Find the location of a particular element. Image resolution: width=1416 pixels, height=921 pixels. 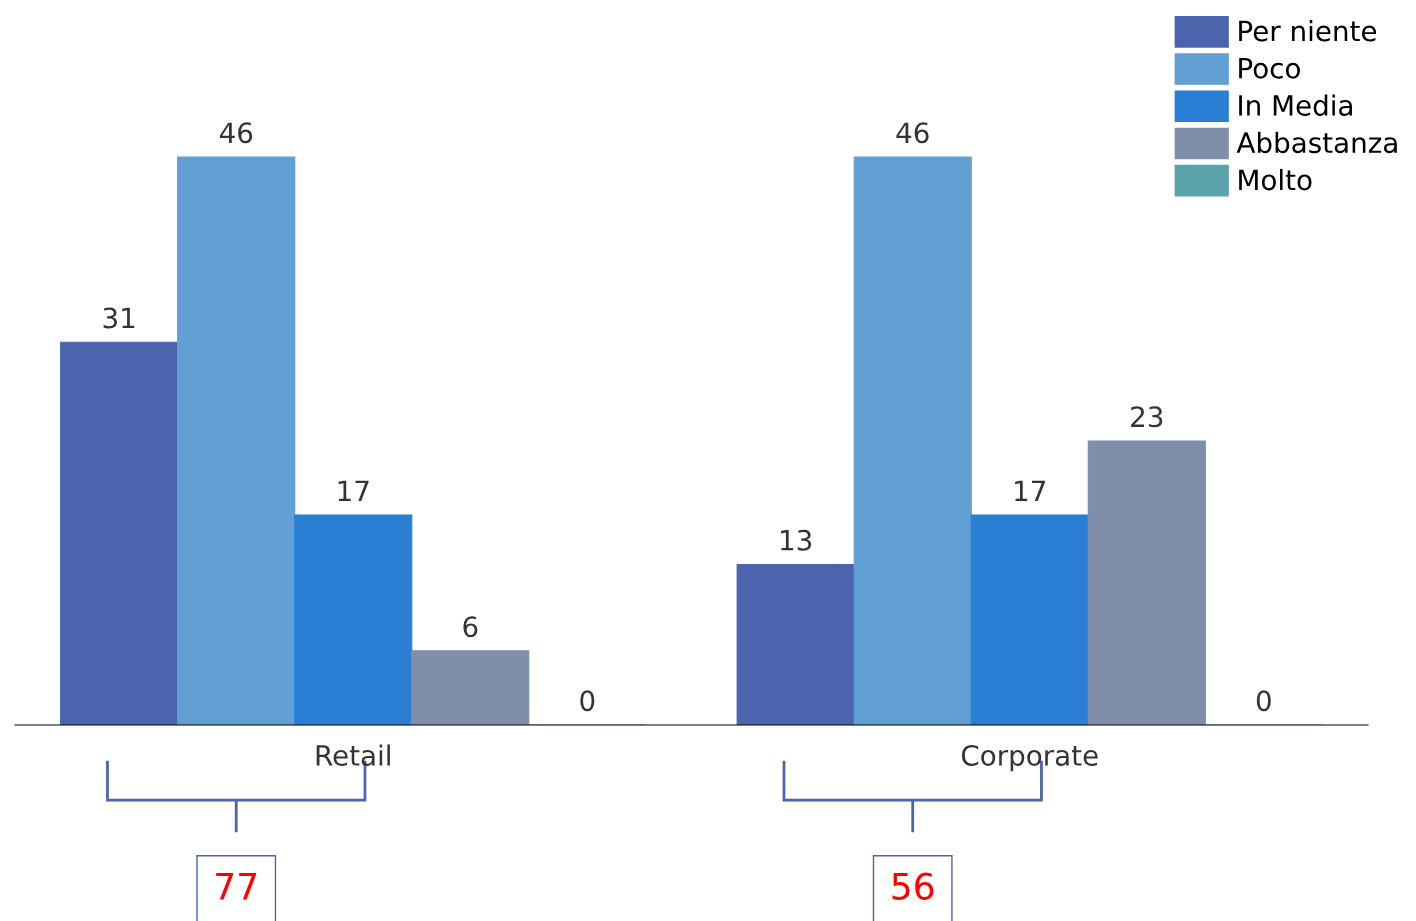

text: 77 is located at coordinates (236, 886).